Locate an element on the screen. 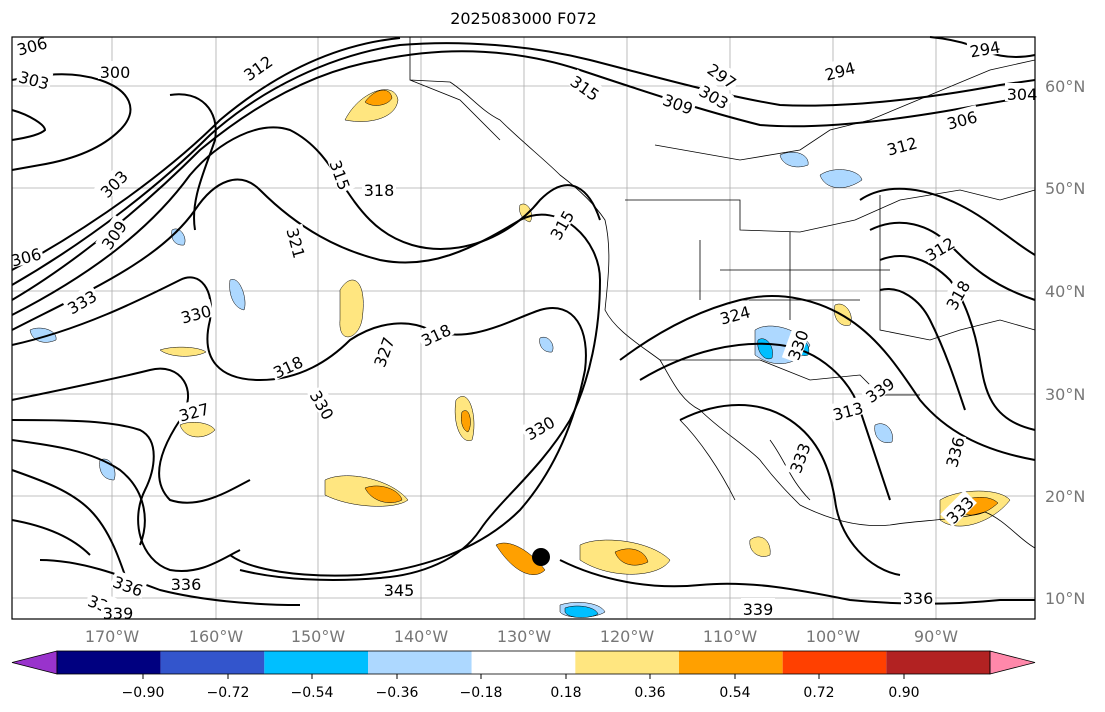 Image resolution: width=1105 pixels, height=712 pixels. latitude-label: 20°N is located at coordinates (1065, 496).